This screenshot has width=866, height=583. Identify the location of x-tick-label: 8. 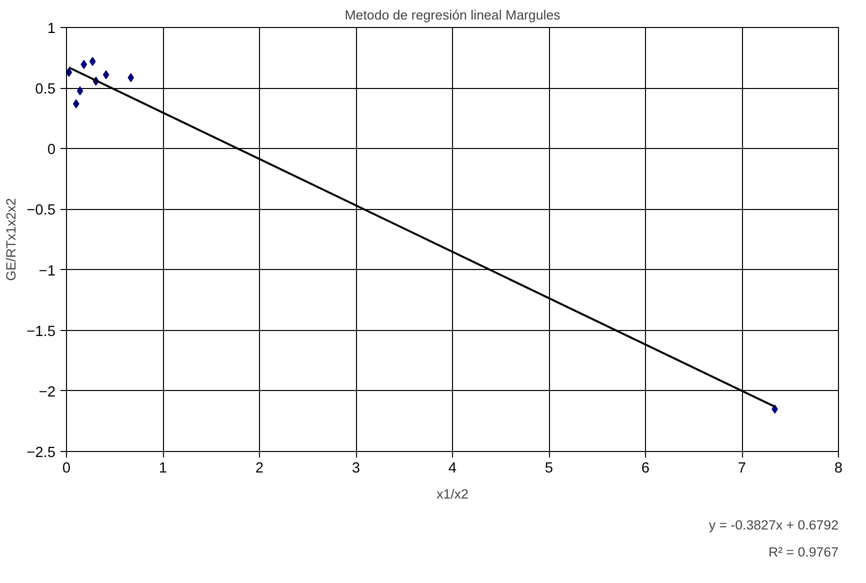
(838, 468).